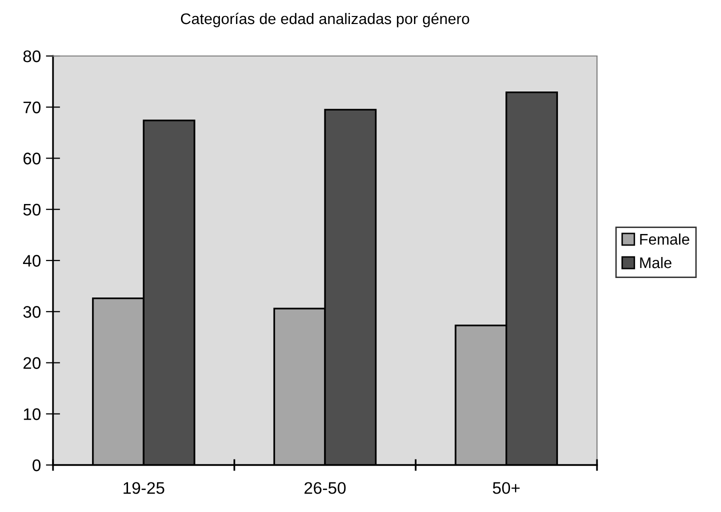 The image size is (721, 512). Describe the element at coordinates (325, 20) in the screenshot. I see `chart-title: Categorías de edad analizadas por género` at that location.